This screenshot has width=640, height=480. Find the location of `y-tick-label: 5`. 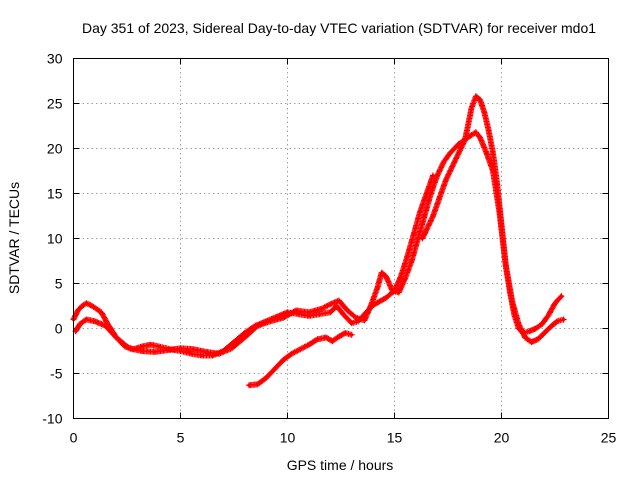

y-tick-label: 5 is located at coordinates (59, 284).